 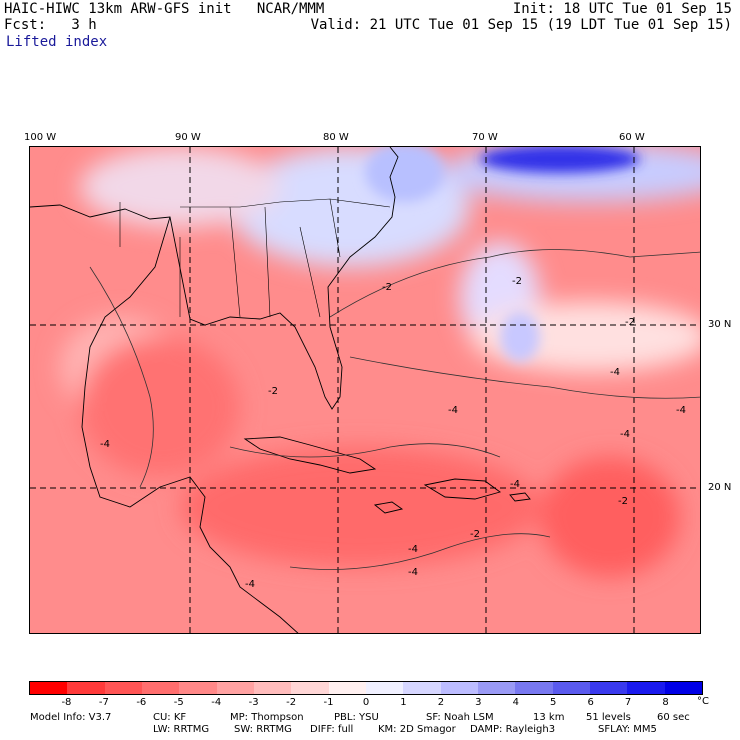 I want to click on model-info-resolution: 13 km, so click(x=549, y=717).